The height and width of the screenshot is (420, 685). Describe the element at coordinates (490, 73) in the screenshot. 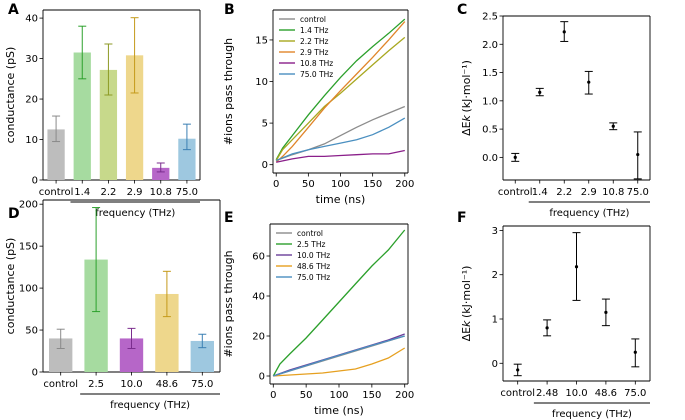

I see `y-tick-label: 1.5` at that location.